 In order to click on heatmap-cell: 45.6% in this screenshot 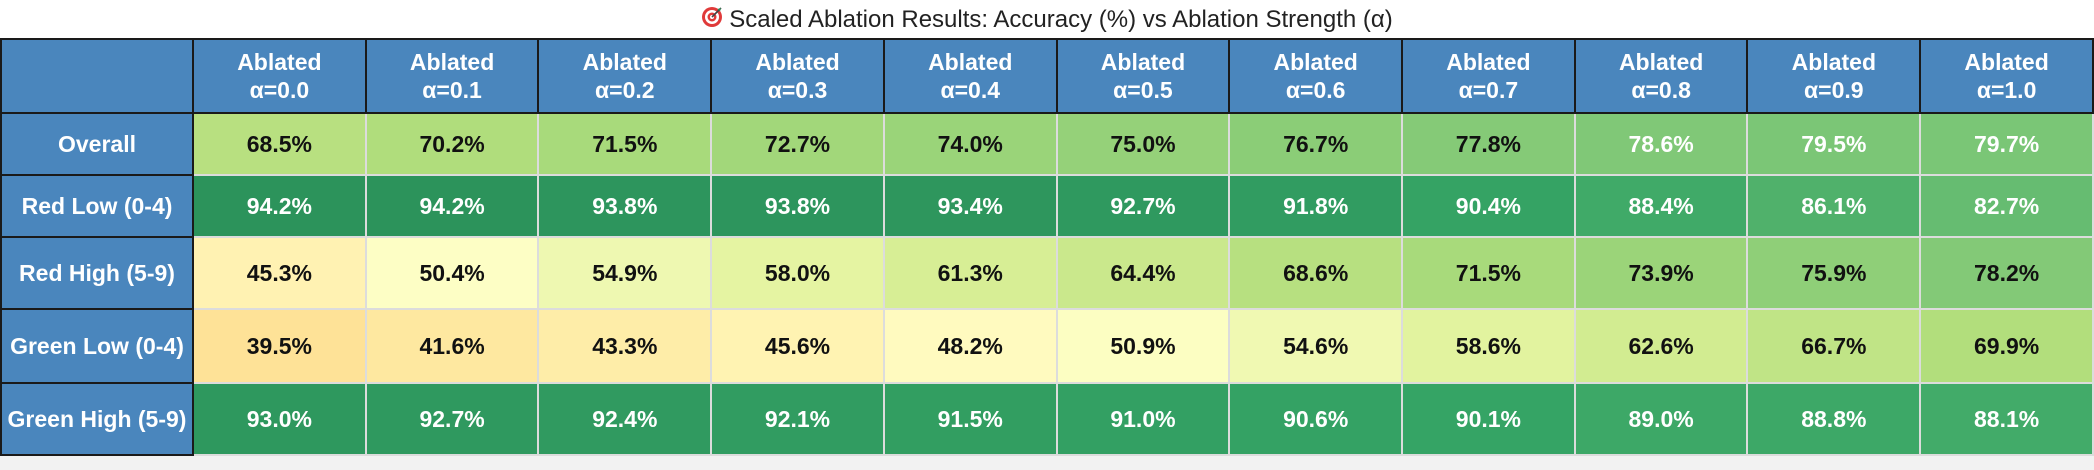, I will do `click(797, 346)`.